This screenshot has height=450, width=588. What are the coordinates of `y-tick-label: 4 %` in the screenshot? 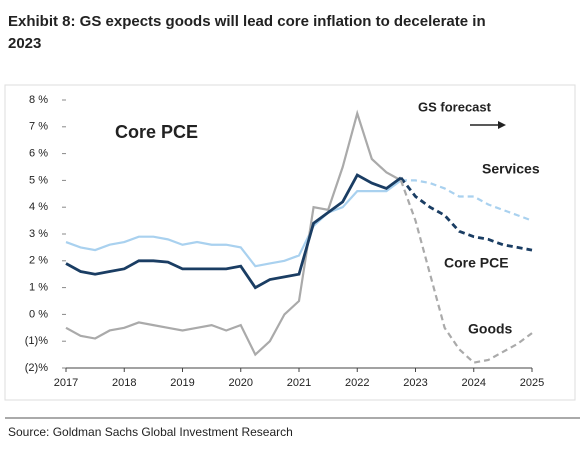 It's located at (38, 207).